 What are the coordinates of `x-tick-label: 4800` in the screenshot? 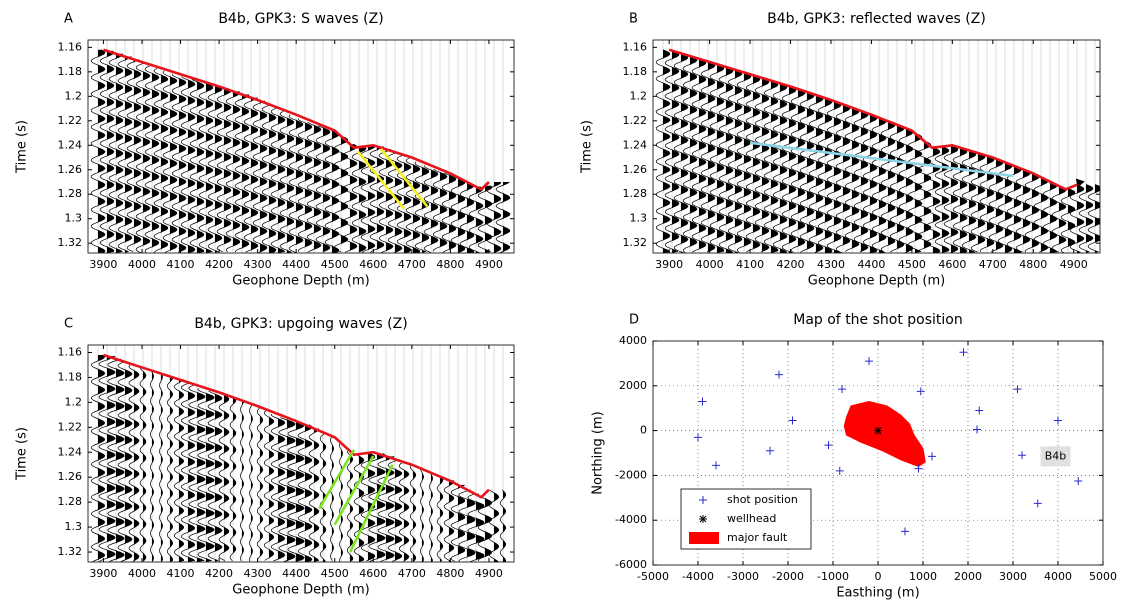 It's located at (1033, 264).